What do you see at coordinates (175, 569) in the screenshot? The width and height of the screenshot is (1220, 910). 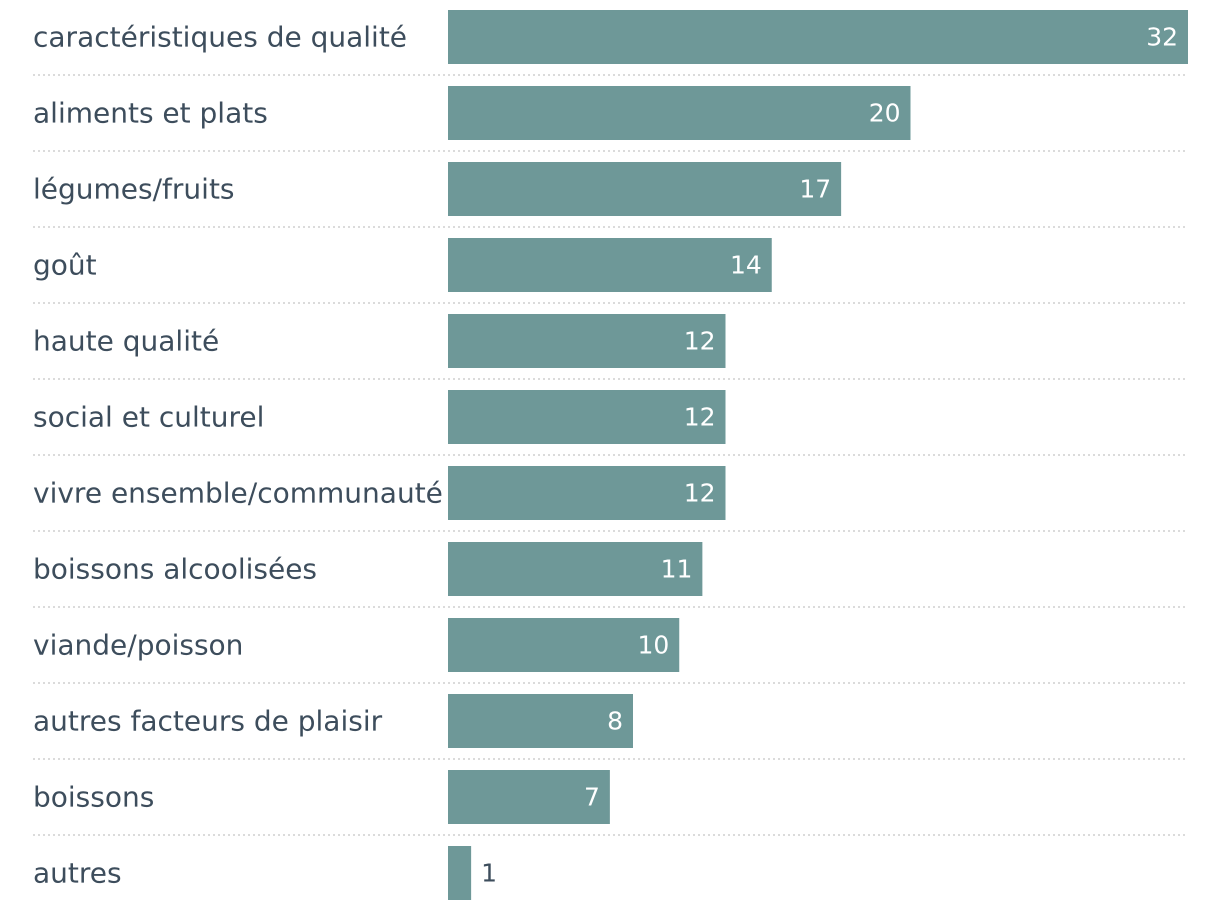 I see `category-label: boissons alcoolisées` at bounding box center [175, 569].